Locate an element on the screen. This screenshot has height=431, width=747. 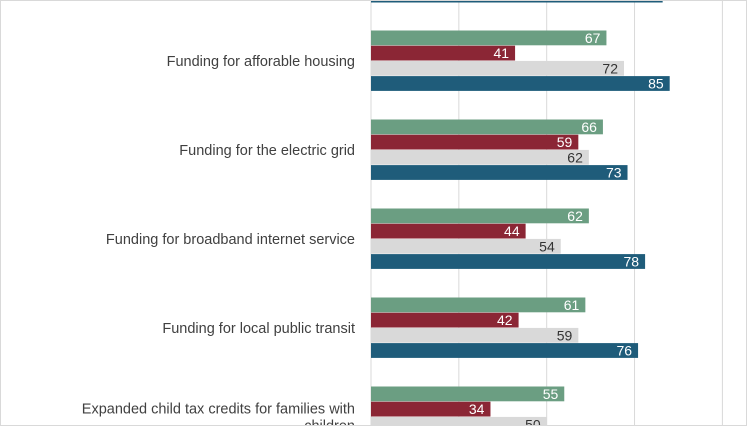
data-label-1-3: 73 is located at coordinates (614, 173).